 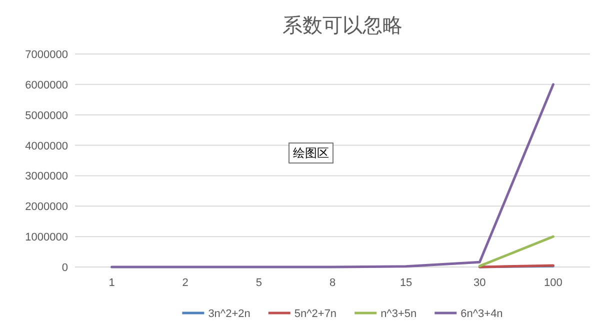 I want to click on x-tick-label: 5, so click(x=259, y=283).